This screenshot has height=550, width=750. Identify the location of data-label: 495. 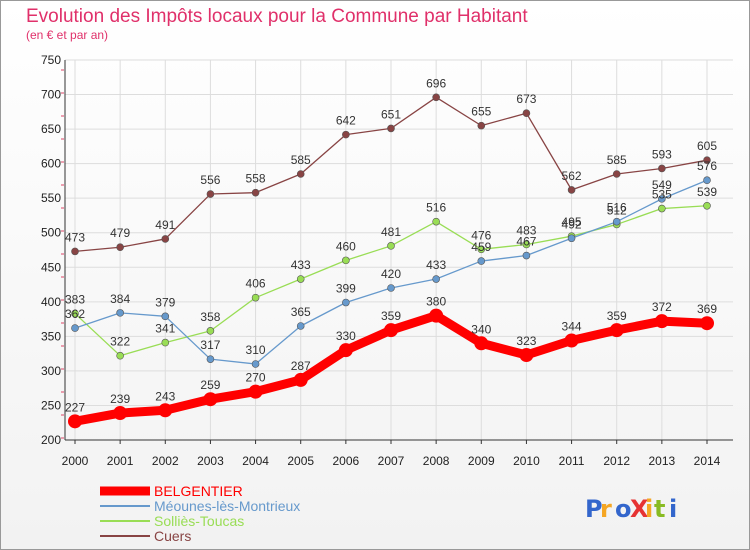
(572, 222).